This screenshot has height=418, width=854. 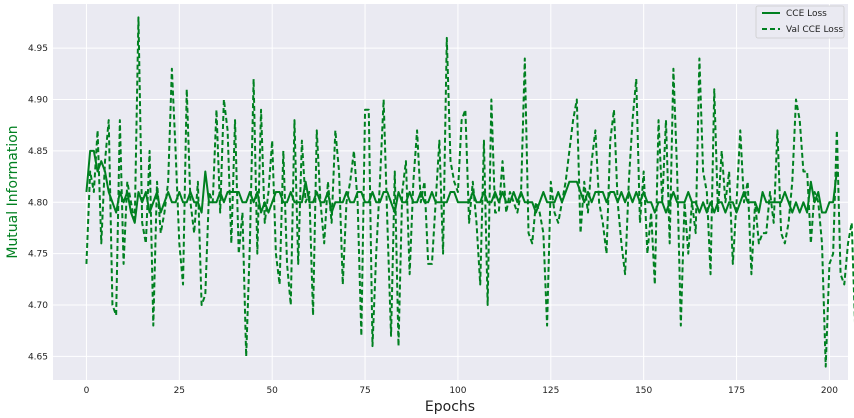 I want to click on legend-label-val-cce-loss: Val CCE Loss, so click(x=815, y=30).